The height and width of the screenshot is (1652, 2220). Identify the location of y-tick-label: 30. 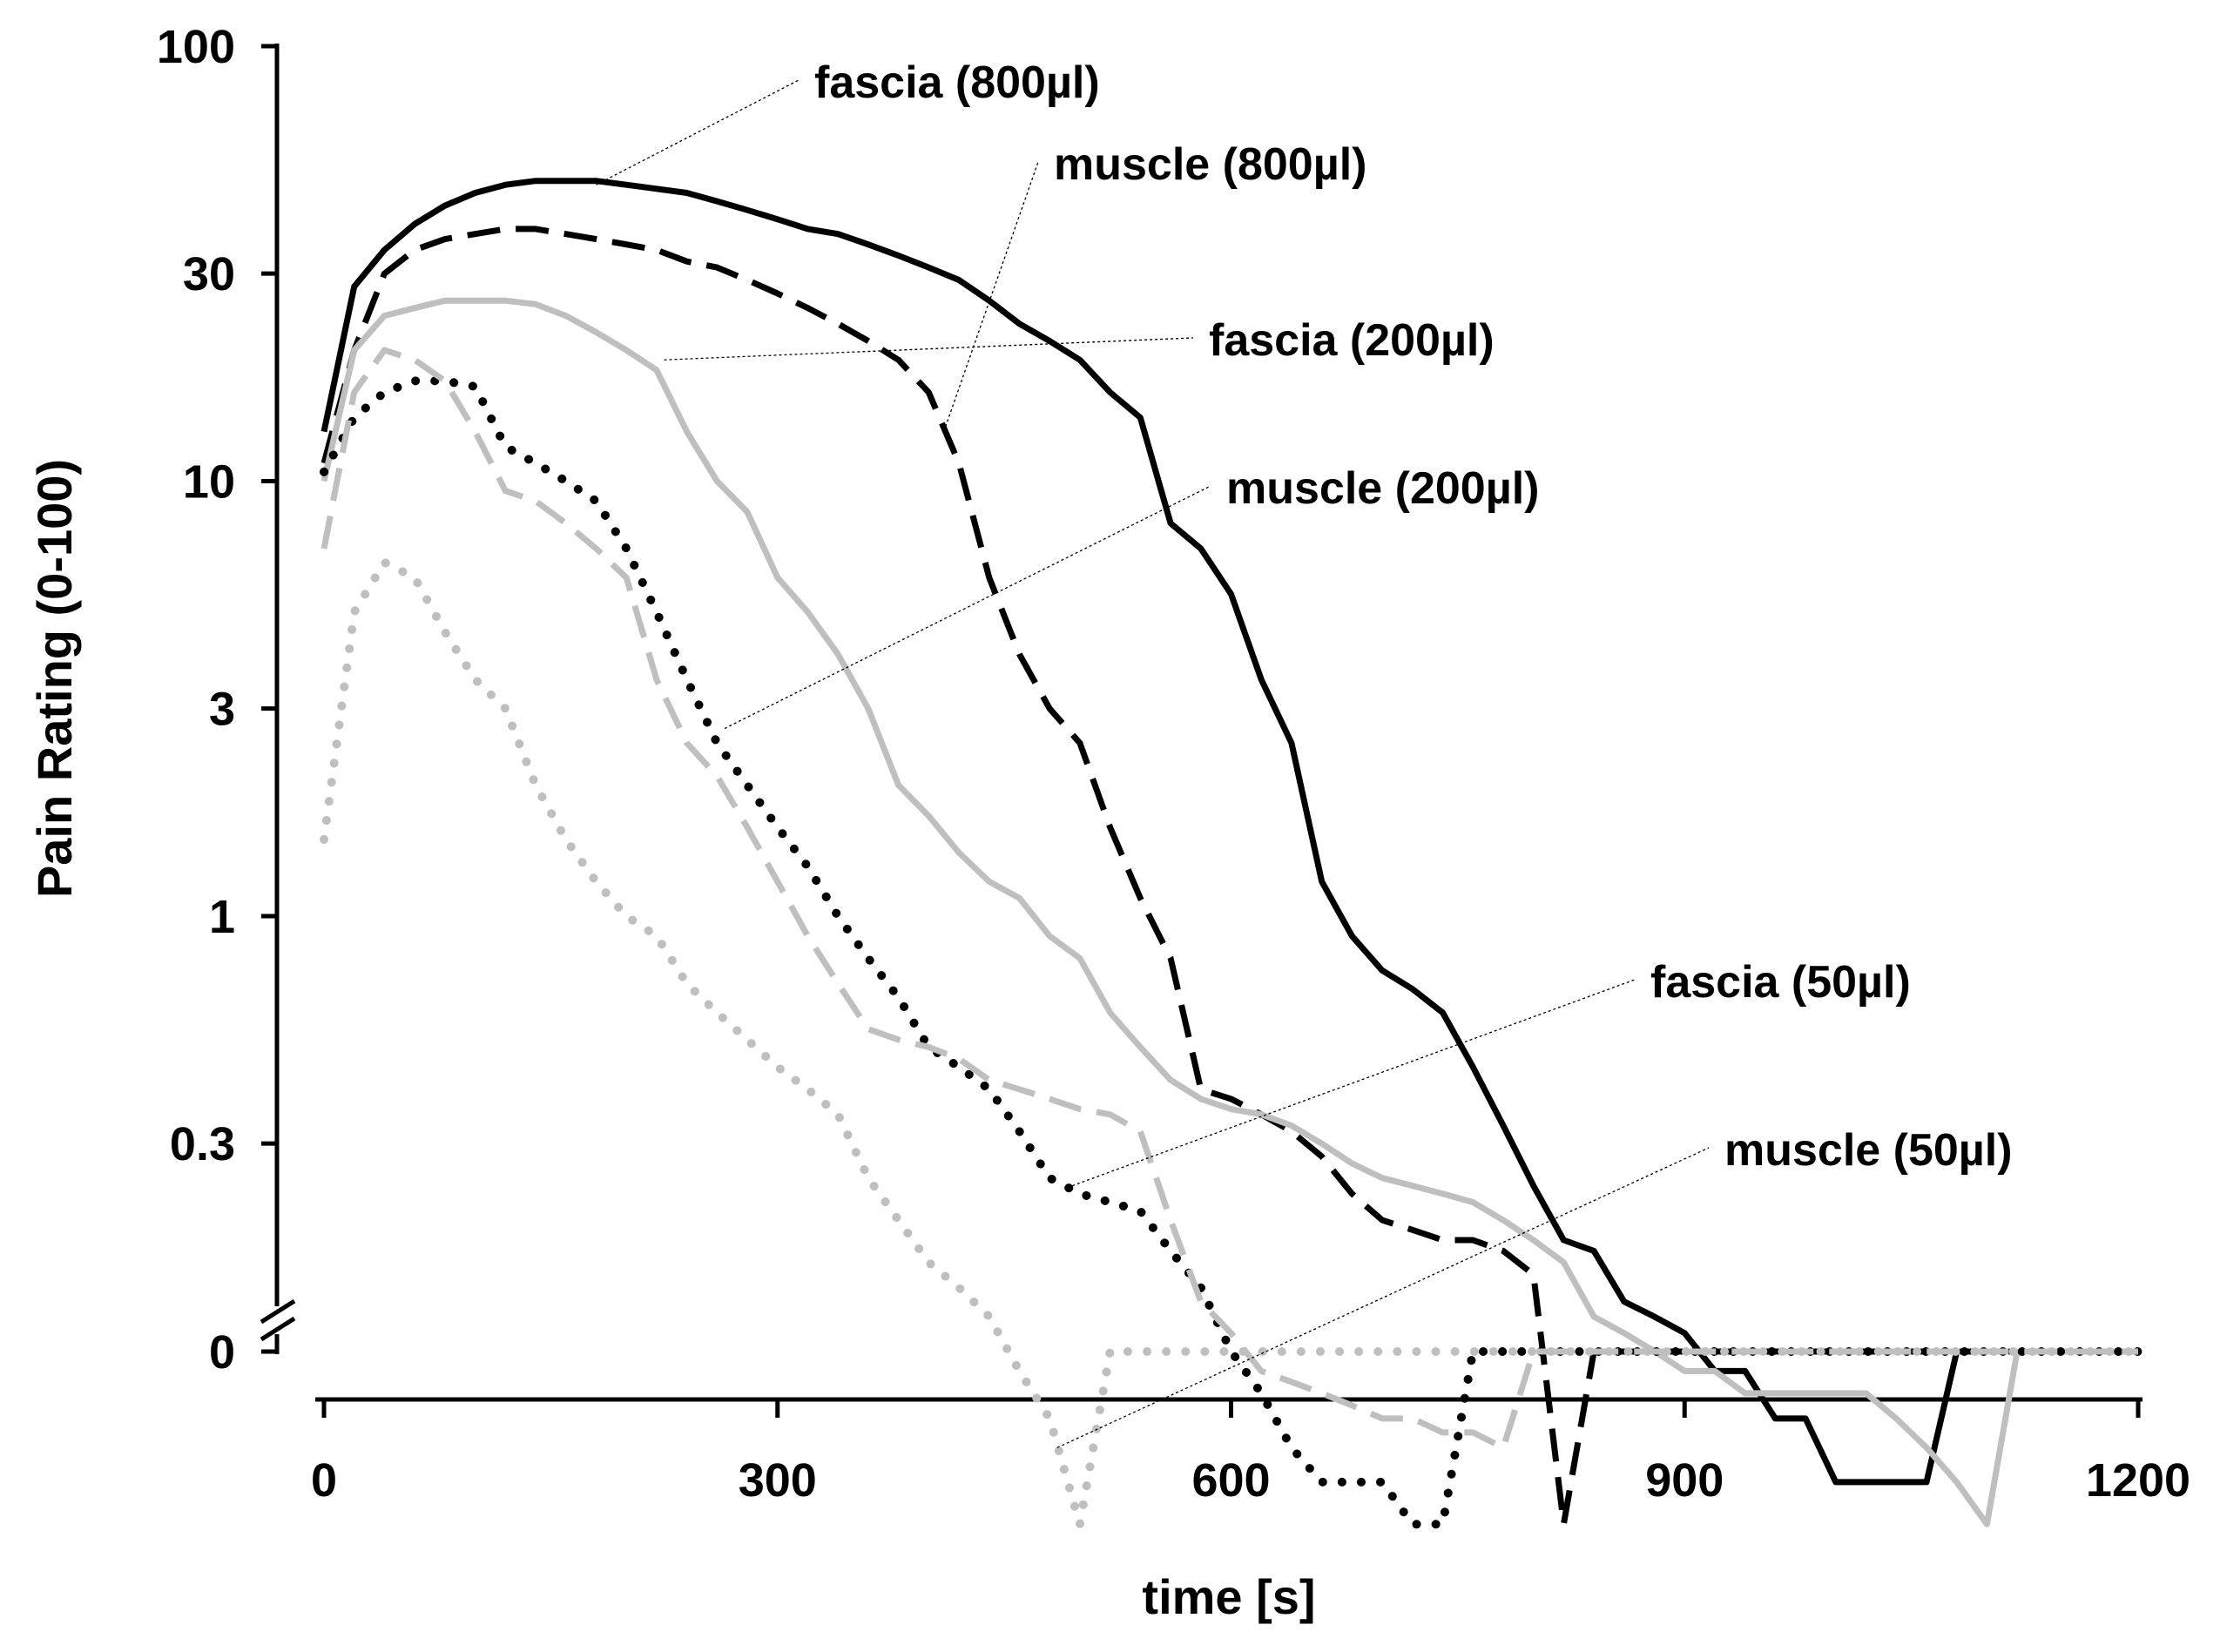
(209, 274).